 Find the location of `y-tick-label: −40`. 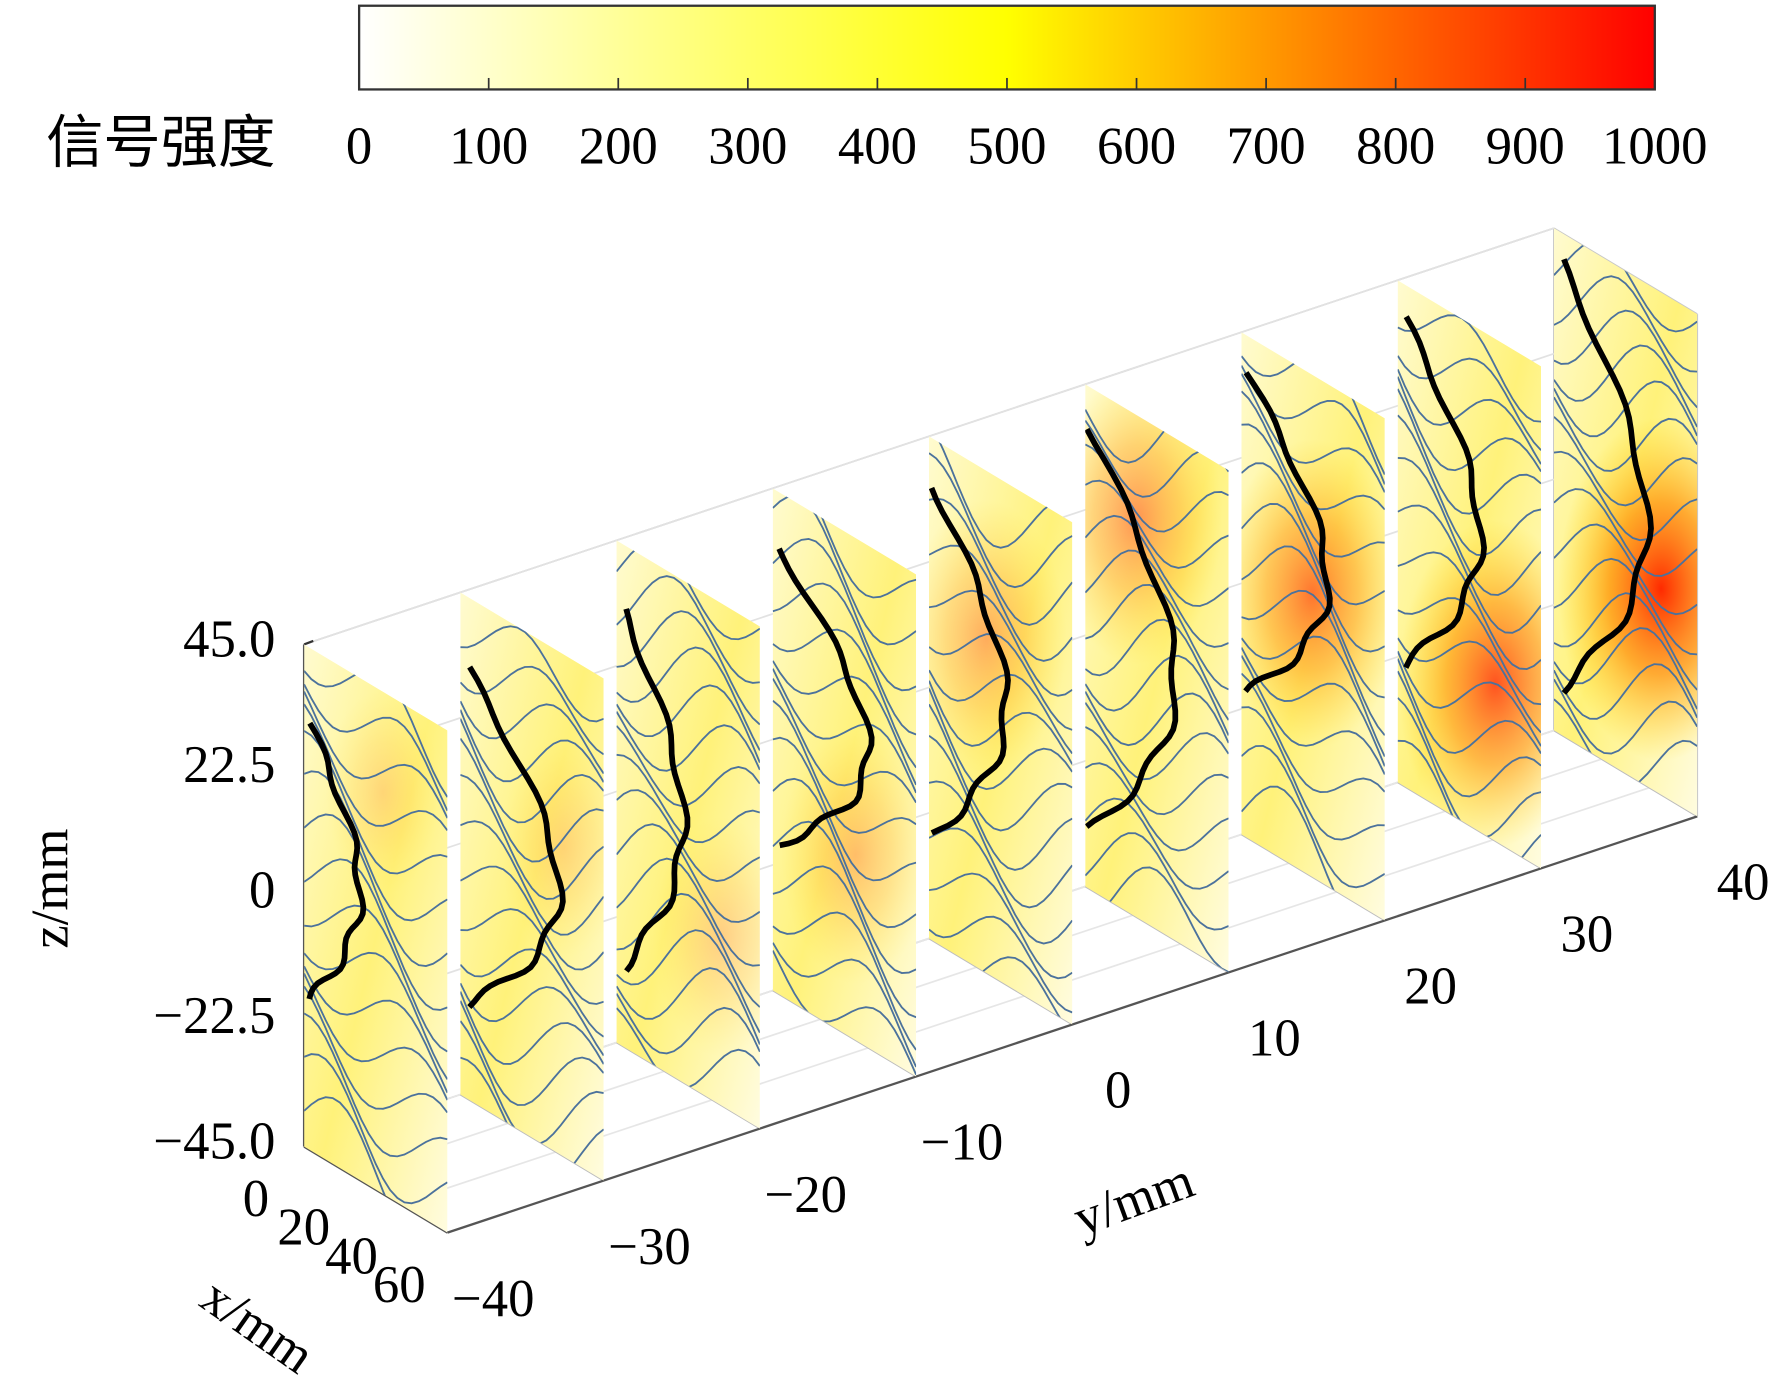

y-tick-label: −40 is located at coordinates (493, 1299).